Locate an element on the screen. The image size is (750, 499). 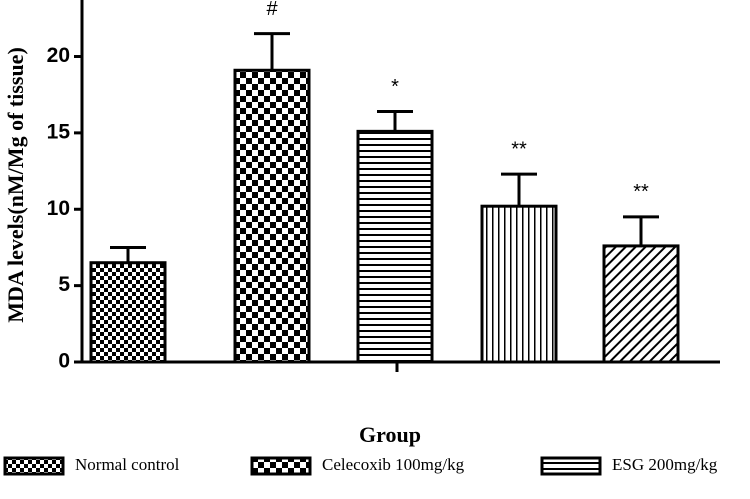
y-tick-label: 20 is located at coordinates (58, 55).